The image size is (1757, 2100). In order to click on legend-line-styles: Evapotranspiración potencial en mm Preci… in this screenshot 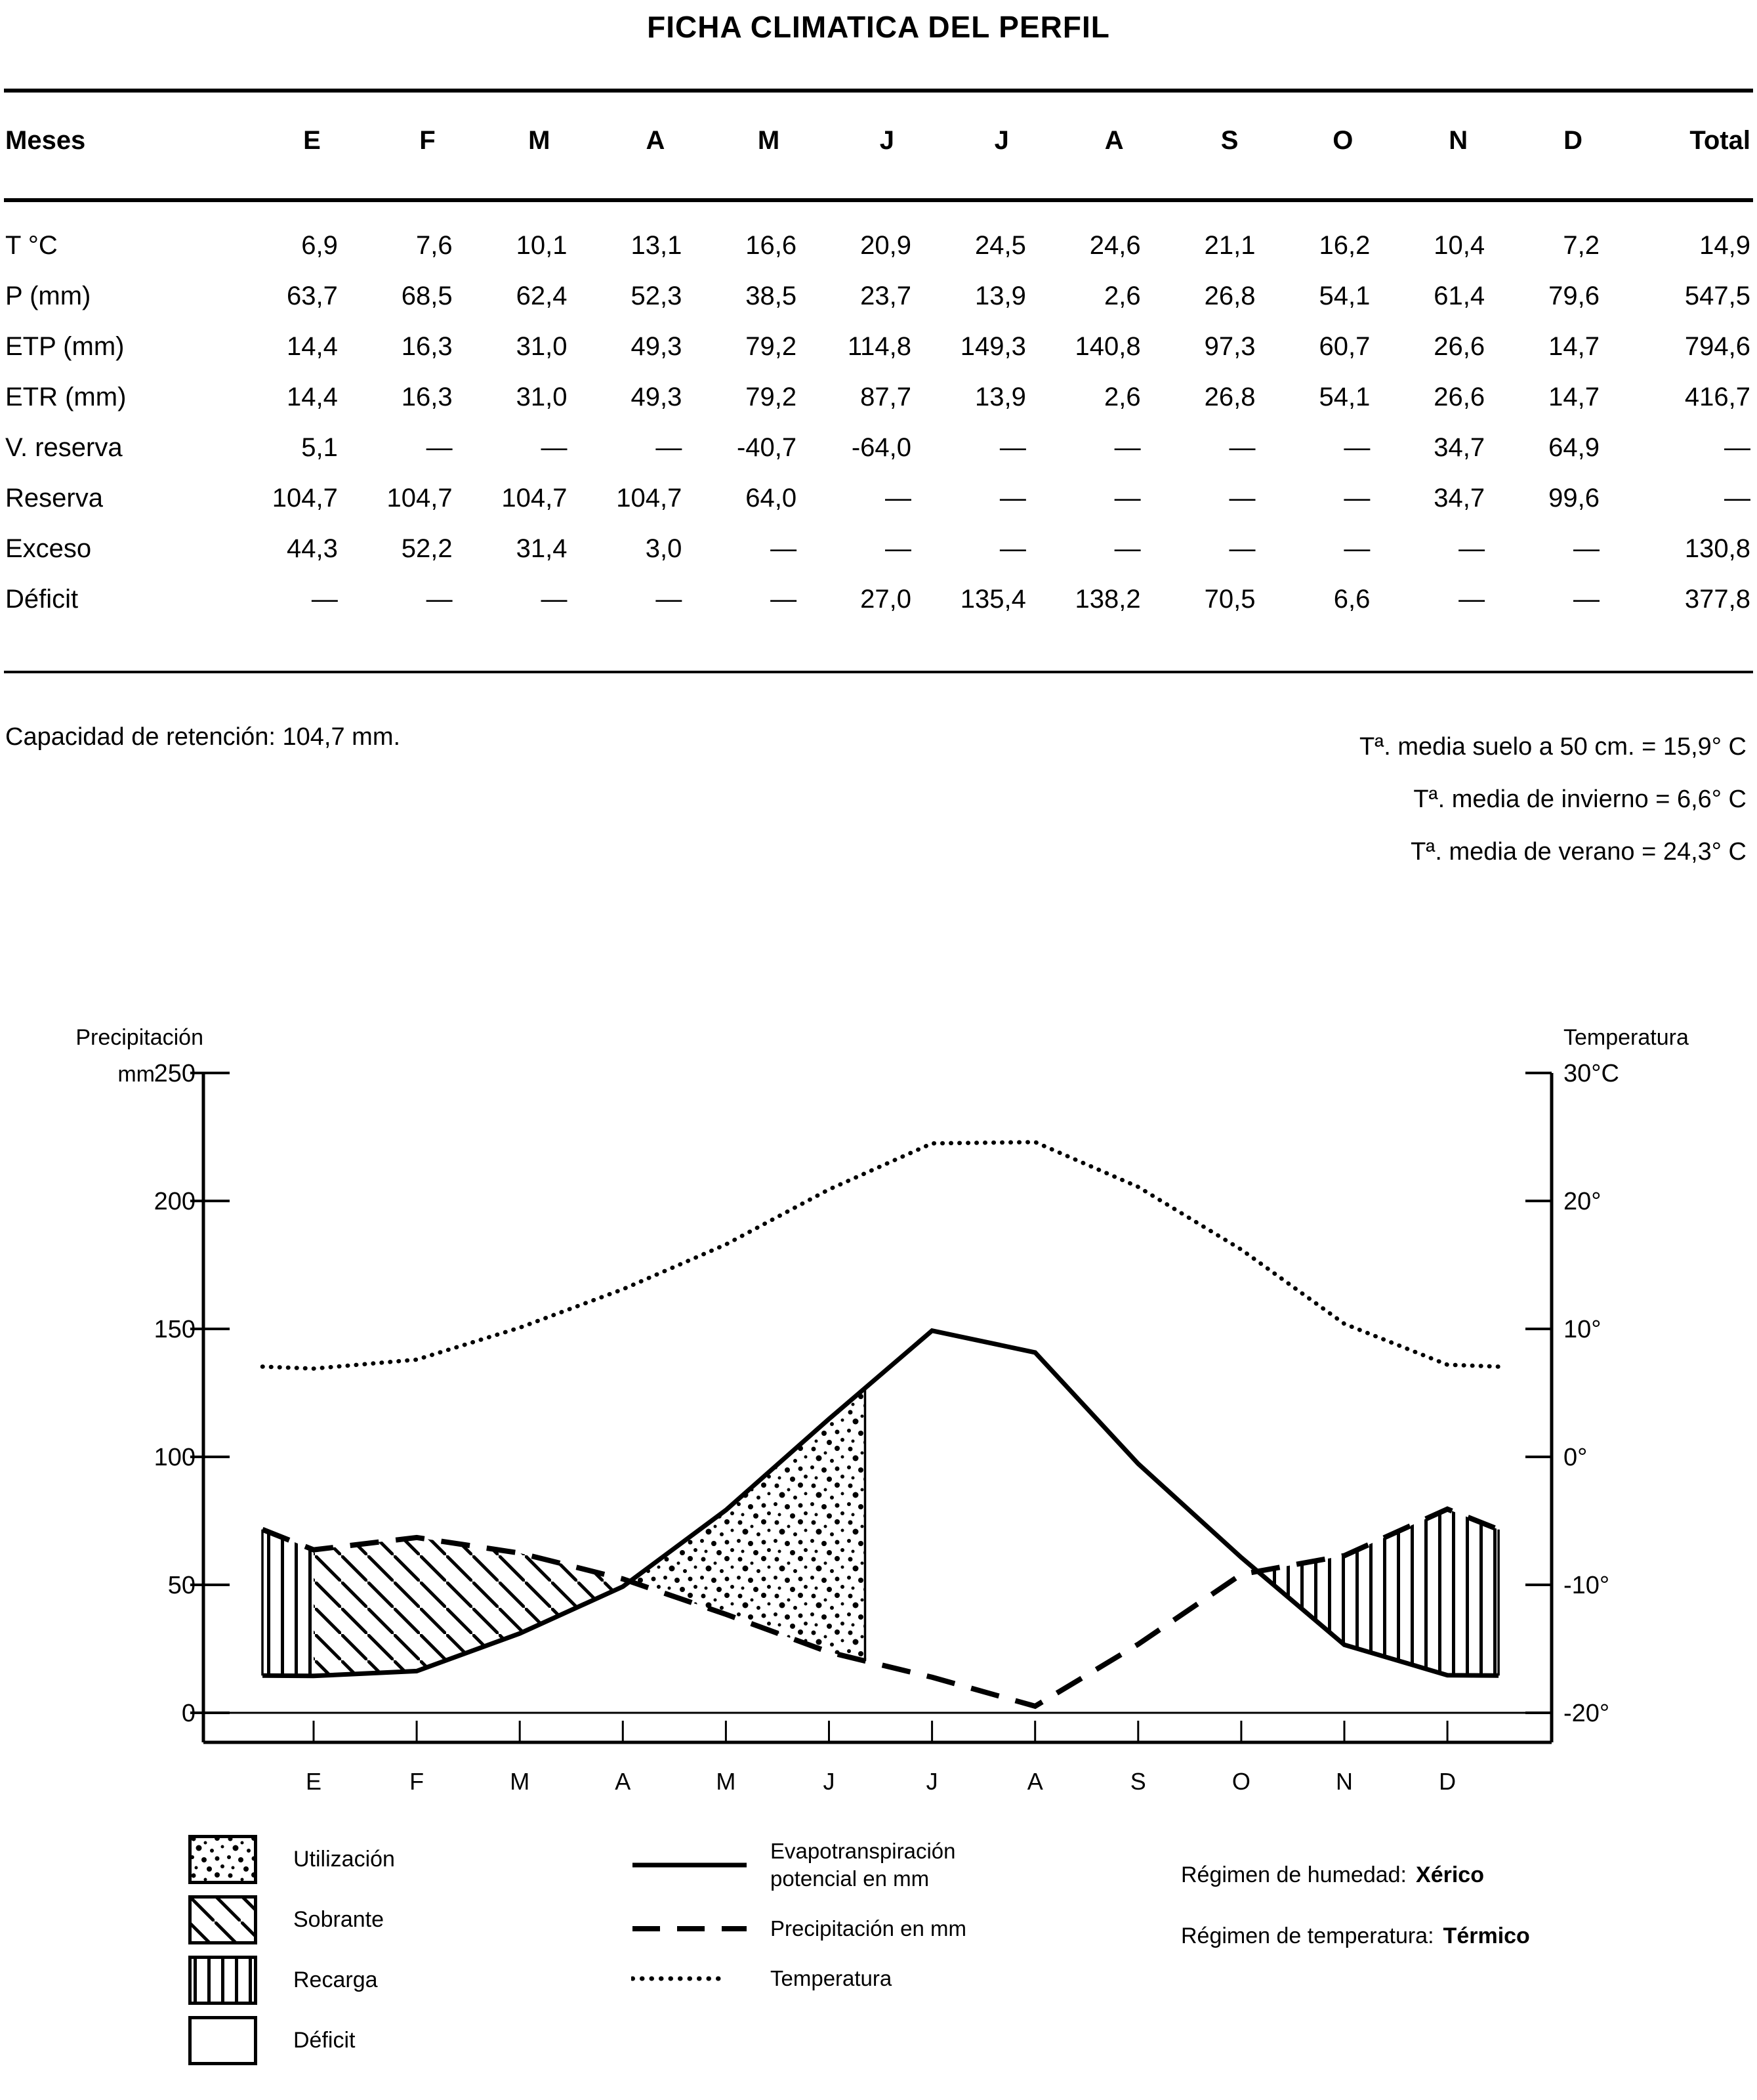, I will do `click(798, 1926)`.